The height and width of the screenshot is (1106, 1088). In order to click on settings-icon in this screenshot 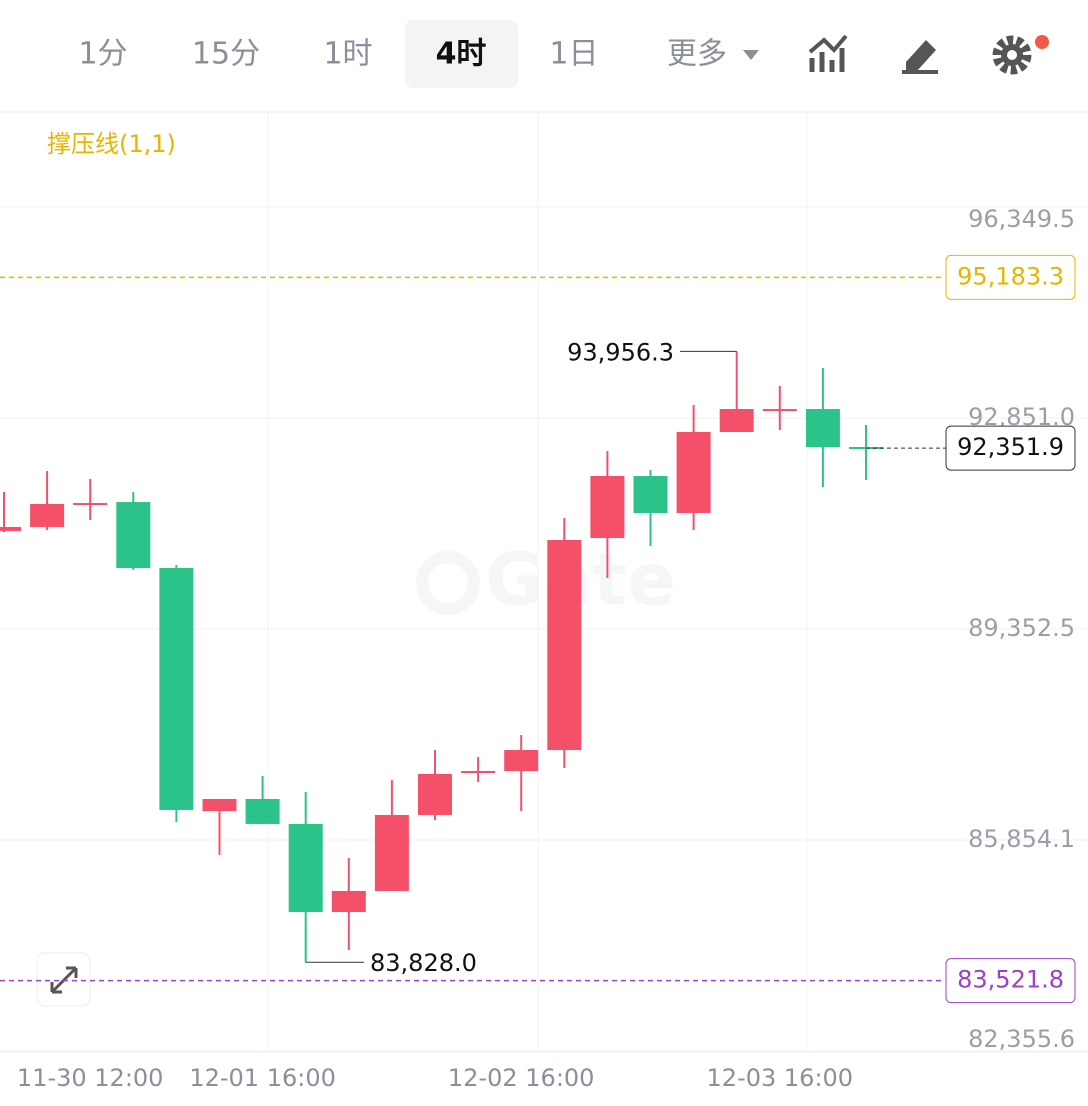, I will do `click(1020, 55)`.